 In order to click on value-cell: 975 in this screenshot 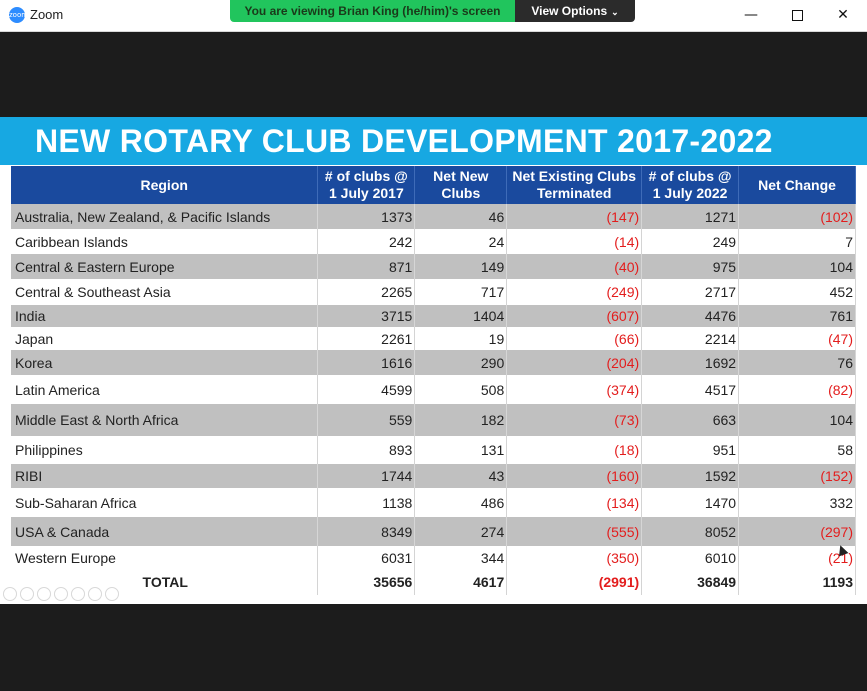, I will do `click(690, 266)`.